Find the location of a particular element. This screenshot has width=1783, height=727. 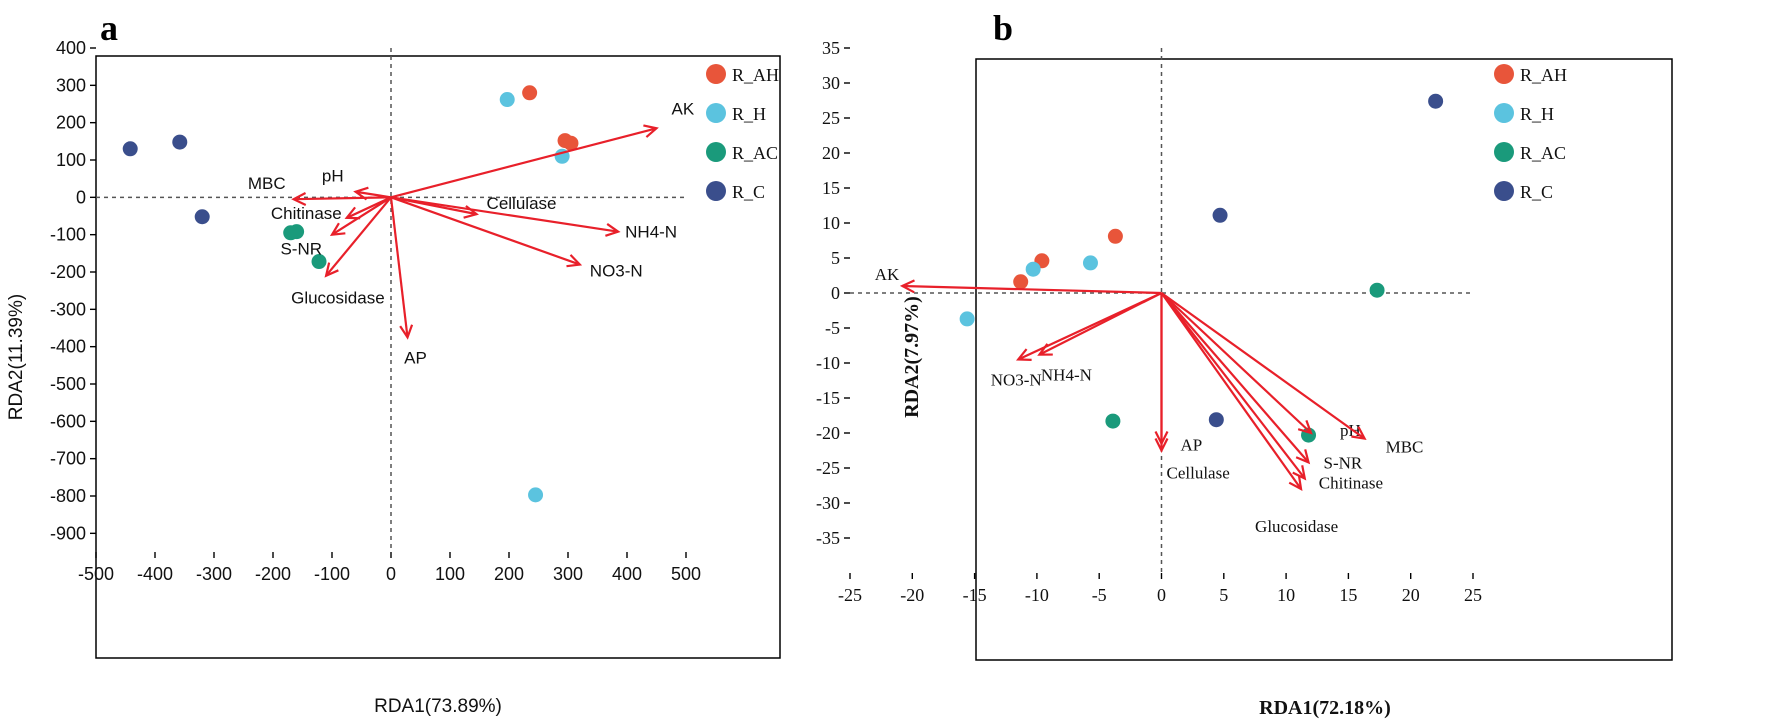

panel-b-point-r-ac is located at coordinates (1377, 290).